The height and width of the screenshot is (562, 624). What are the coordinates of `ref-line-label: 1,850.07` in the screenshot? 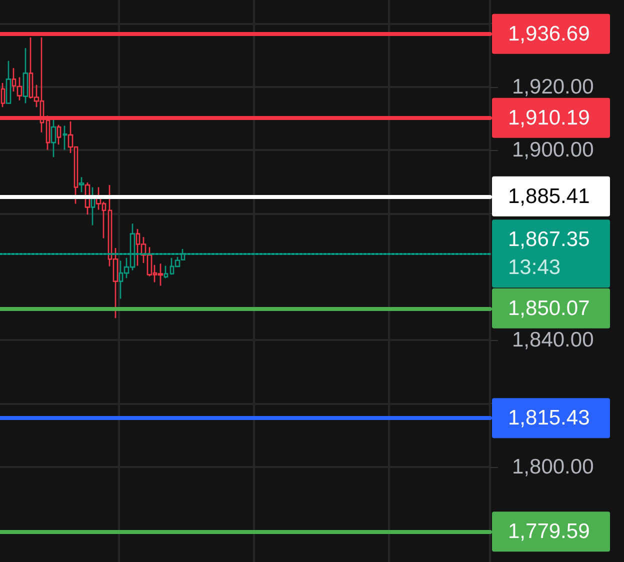 It's located at (549, 308).